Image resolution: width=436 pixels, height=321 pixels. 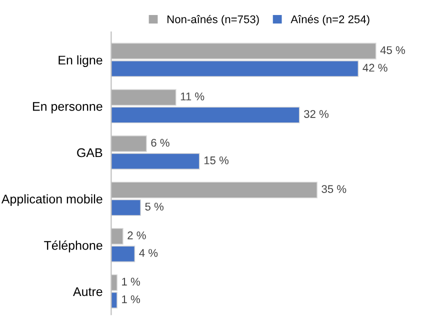 What do you see at coordinates (154, 206) in the screenshot?
I see `data-label: 5 %` at bounding box center [154, 206].